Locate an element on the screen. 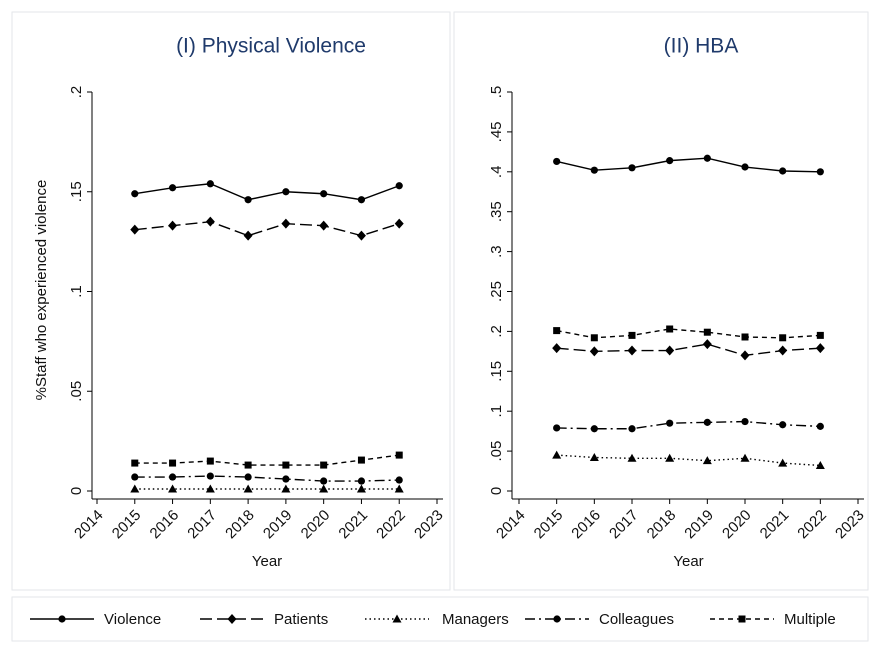 This screenshot has width=881, height=654. legend-label: Managers is located at coordinates (475, 619).